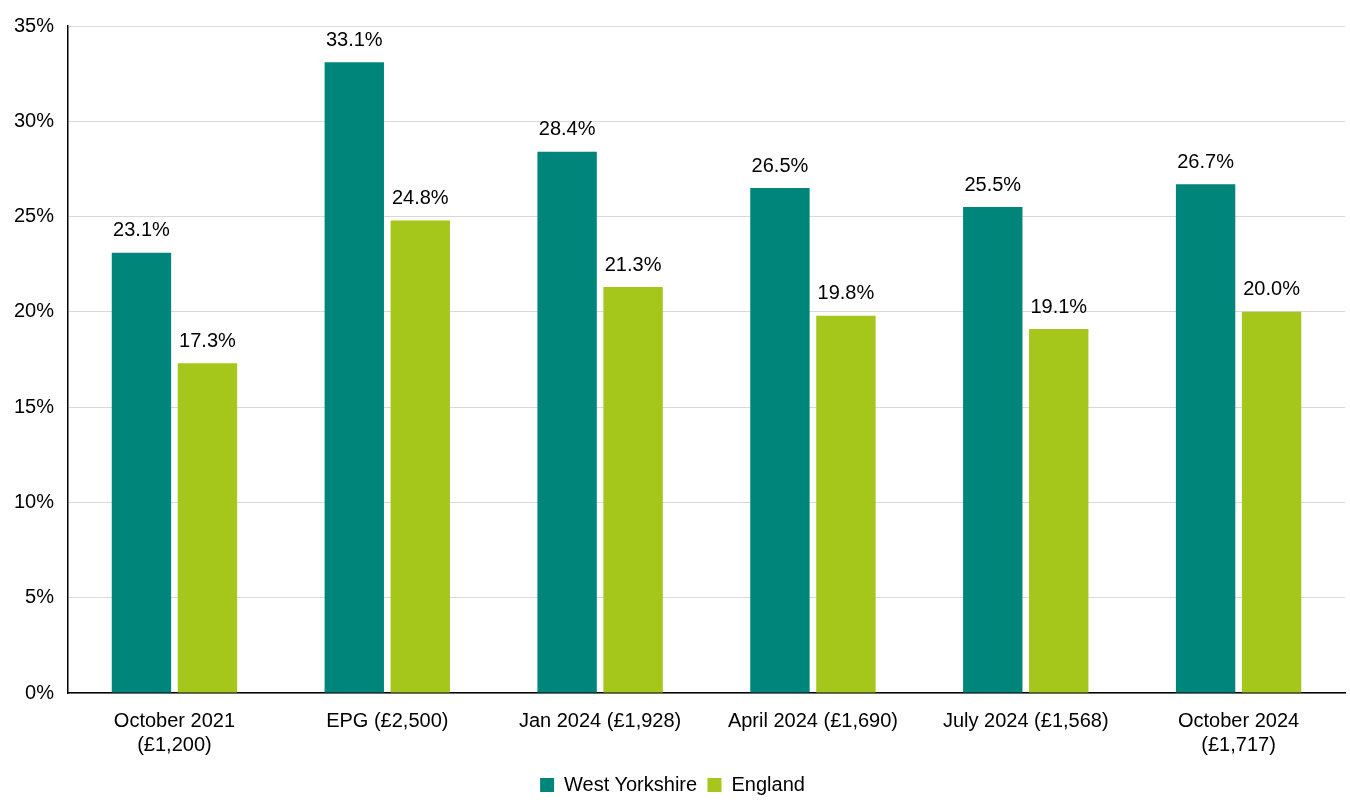  What do you see at coordinates (780, 164) in the screenshot?
I see `data-label: 26.5%` at bounding box center [780, 164].